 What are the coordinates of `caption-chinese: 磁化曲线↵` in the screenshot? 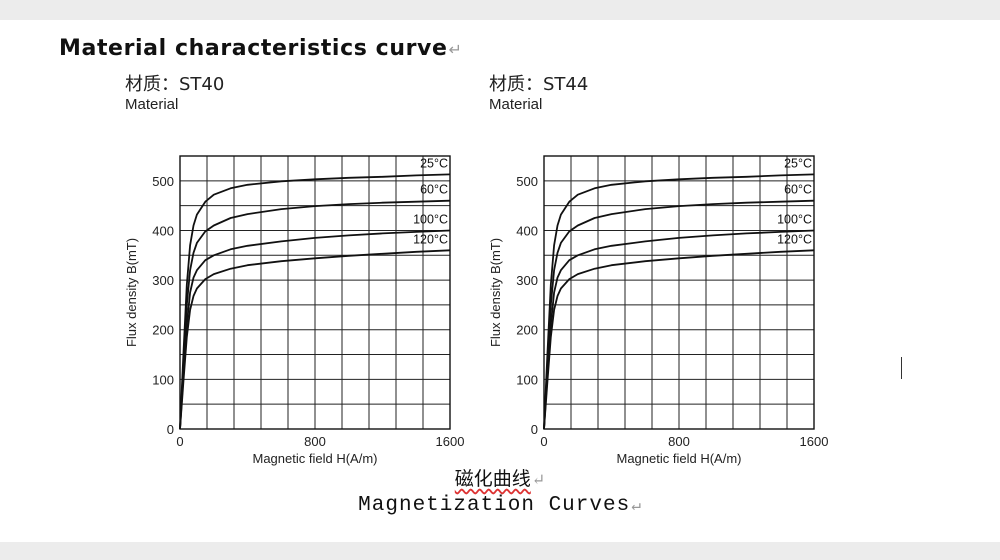 It's located at (500, 477).